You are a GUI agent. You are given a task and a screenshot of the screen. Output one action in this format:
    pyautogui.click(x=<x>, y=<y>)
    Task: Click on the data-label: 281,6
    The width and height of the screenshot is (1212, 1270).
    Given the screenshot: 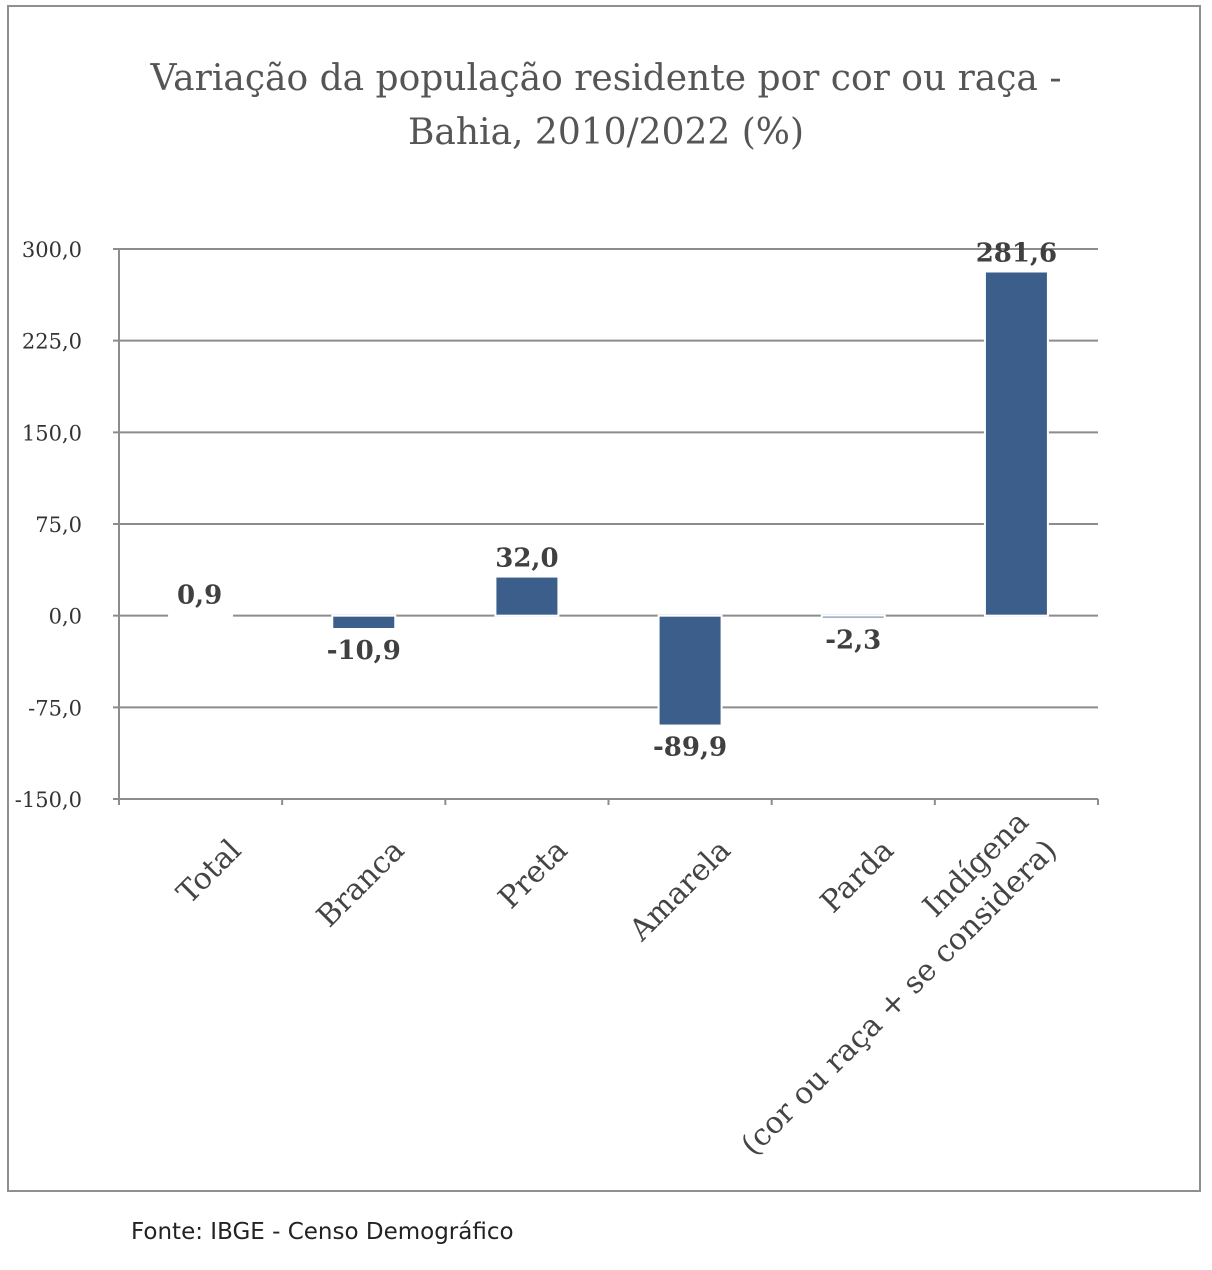 What is the action you would take?
    pyautogui.click(x=1016, y=253)
    